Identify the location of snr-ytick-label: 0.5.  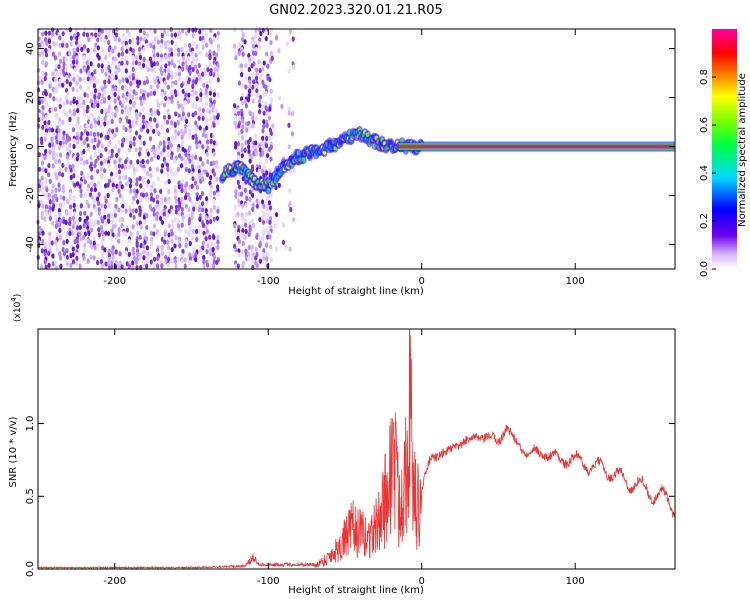
(30, 496).